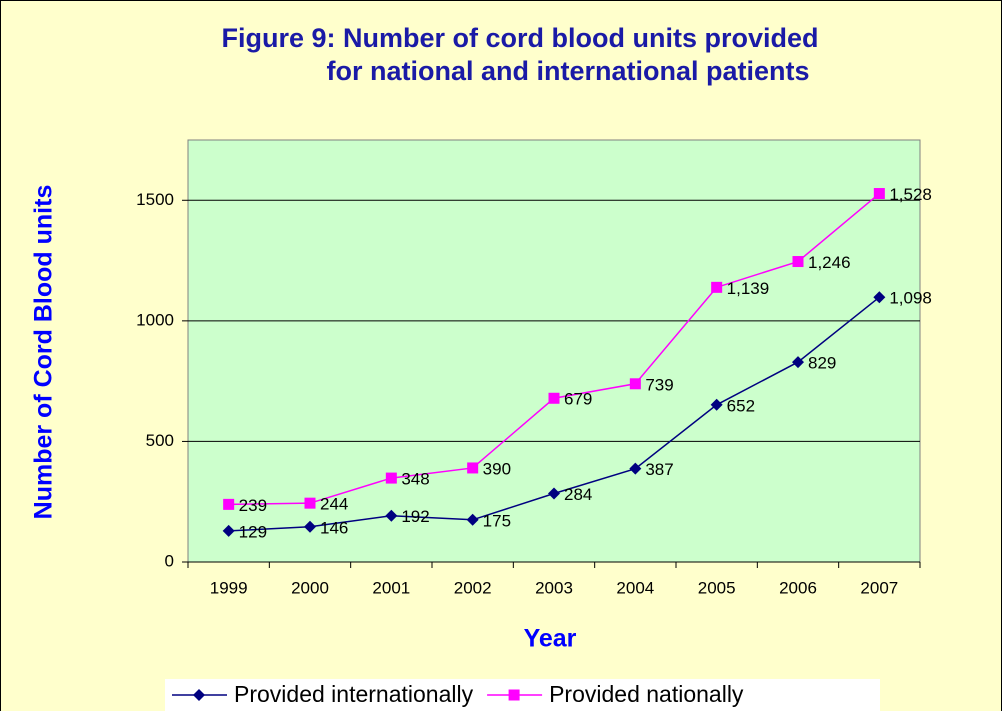 Image resolution: width=1002 pixels, height=711 pixels. What do you see at coordinates (155, 199) in the screenshot?
I see `y-tick-label: 1500` at bounding box center [155, 199].